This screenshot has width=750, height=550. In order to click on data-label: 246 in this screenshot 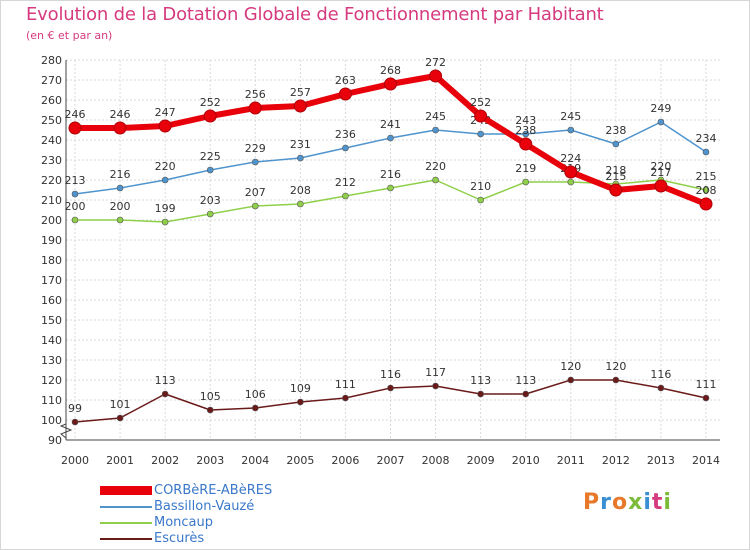, I will do `click(120, 114)`.